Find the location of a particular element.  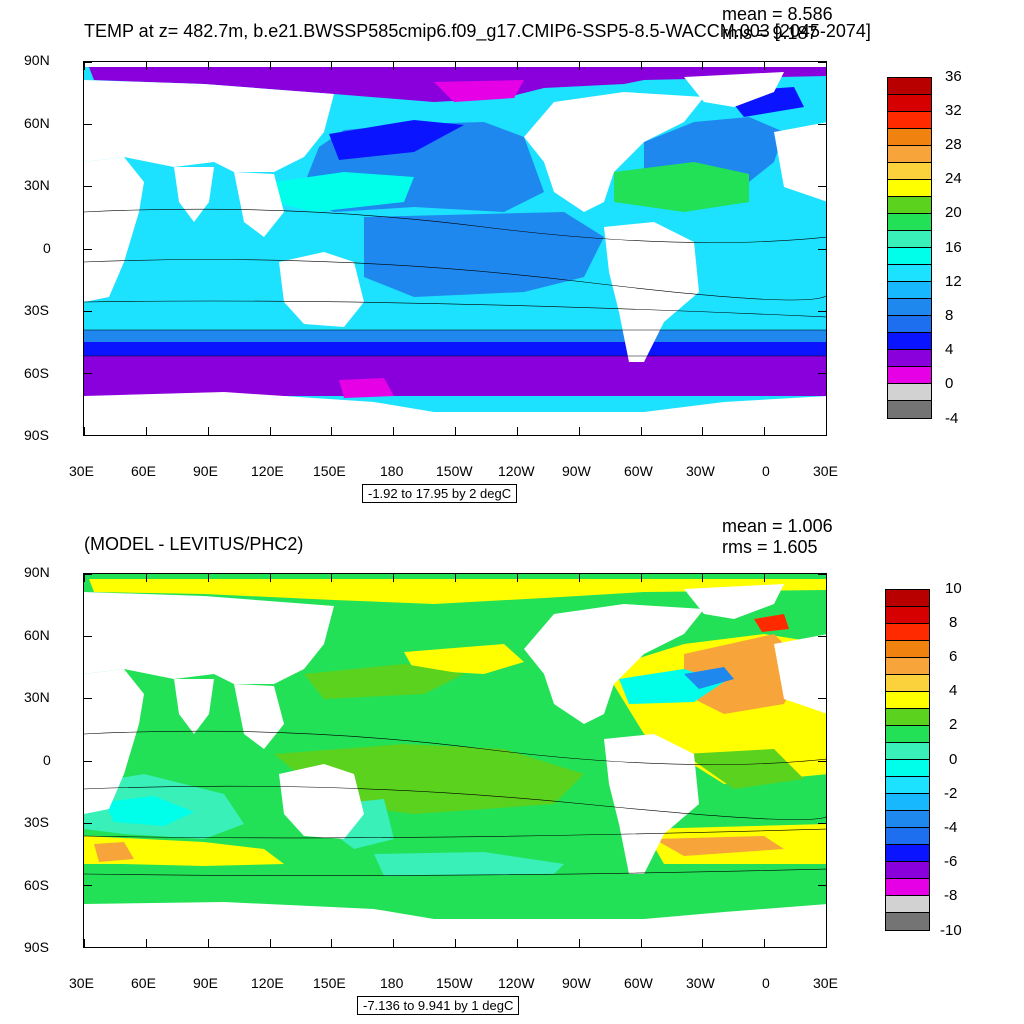

europe-land is located at coordinates (800, 162).